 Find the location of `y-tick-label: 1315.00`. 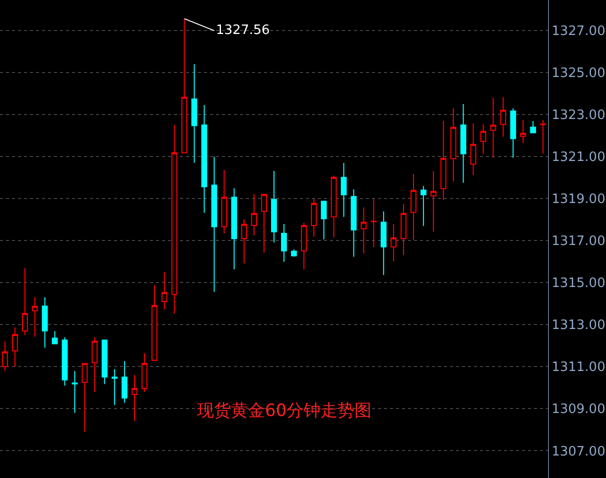

y-tick-label: 1315.00 is located at coordinates (579, 284).